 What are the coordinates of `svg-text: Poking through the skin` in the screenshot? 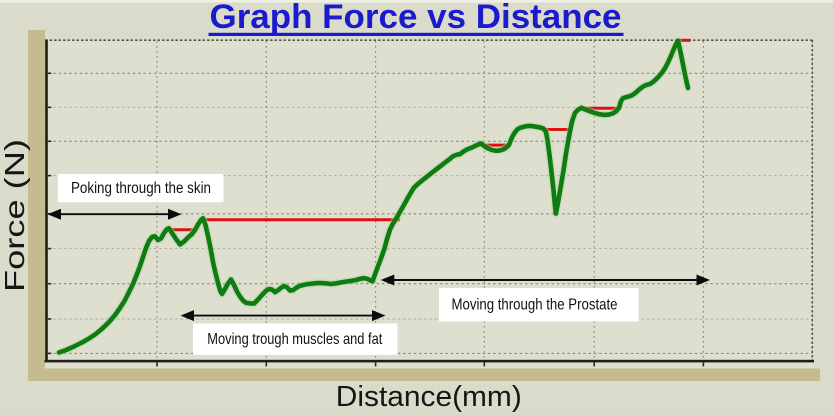 It's located at (141, 188).